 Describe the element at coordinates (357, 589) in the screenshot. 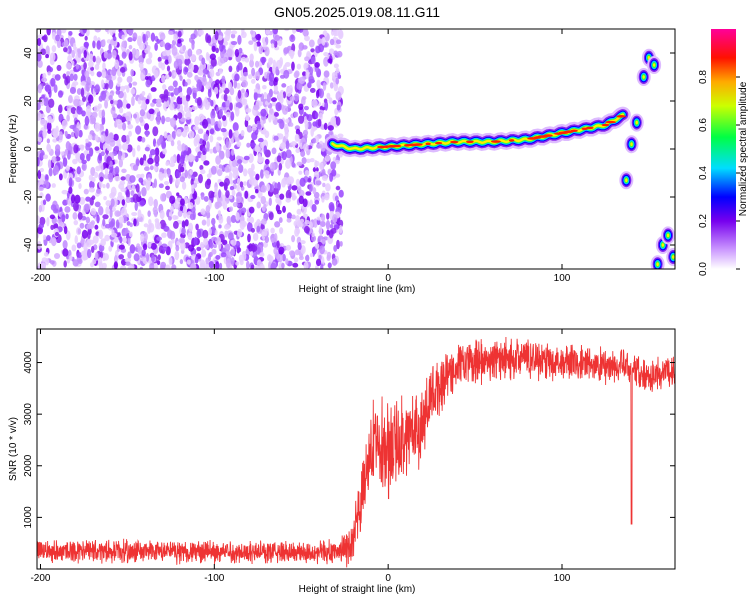

I see `snr-x-axis-label: Height of straight line (km)` at that location.